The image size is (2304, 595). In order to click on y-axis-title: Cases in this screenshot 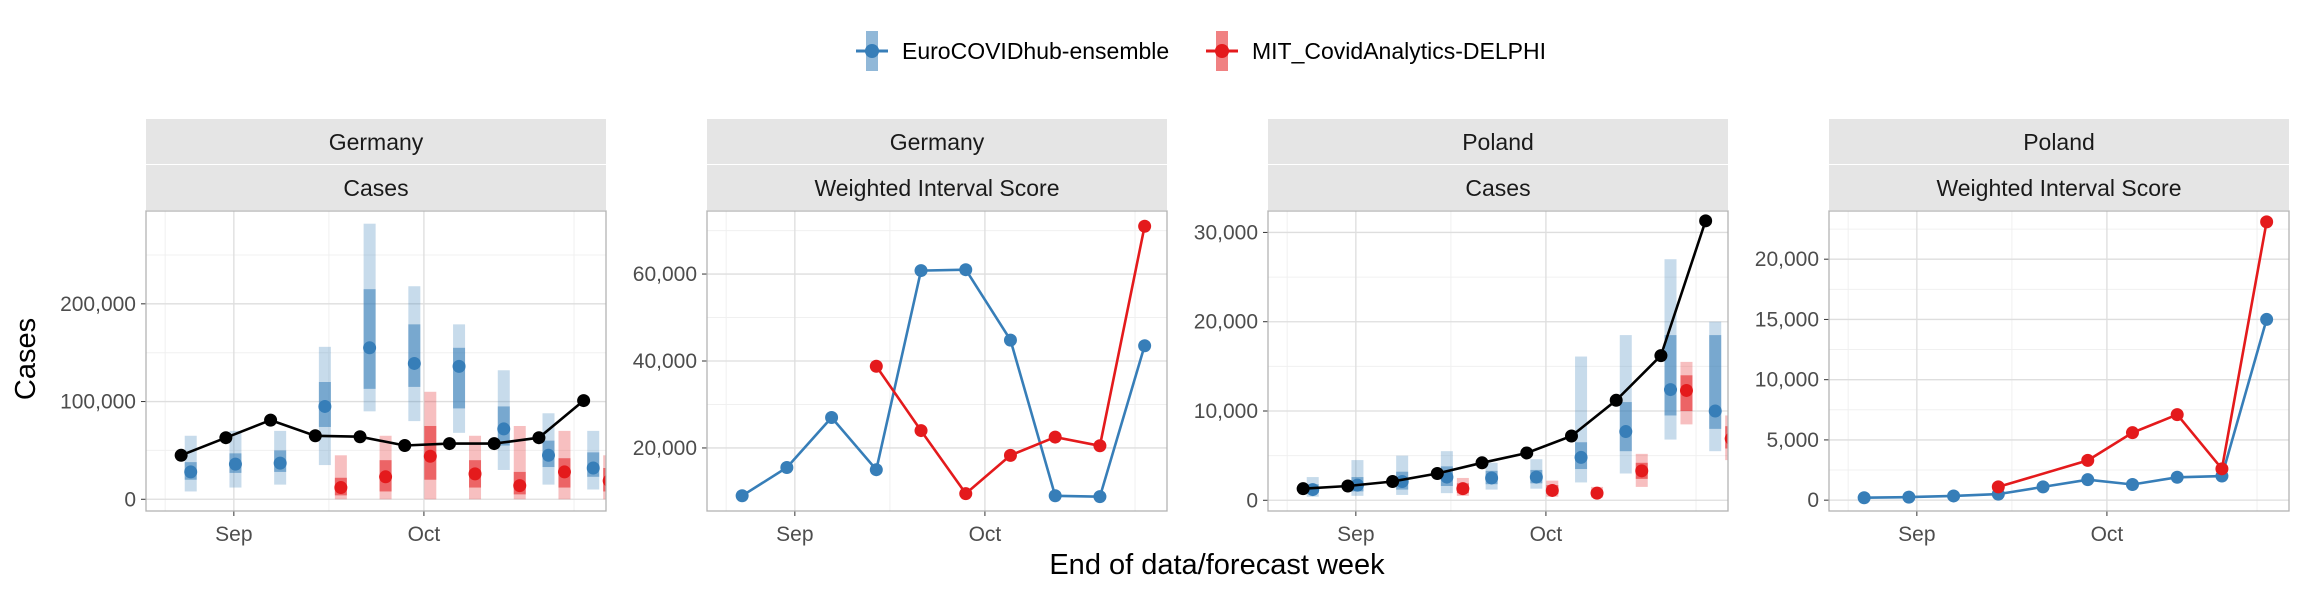, I will do `click(26, 359)`.